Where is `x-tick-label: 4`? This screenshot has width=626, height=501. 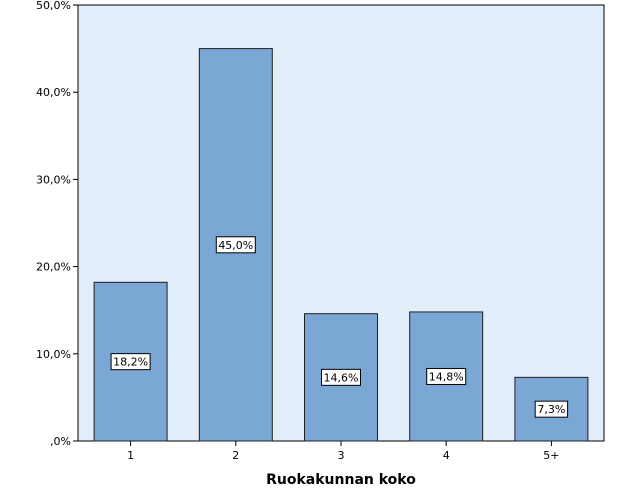
x-tick-label: 4 is located at coordinates (446, 455).